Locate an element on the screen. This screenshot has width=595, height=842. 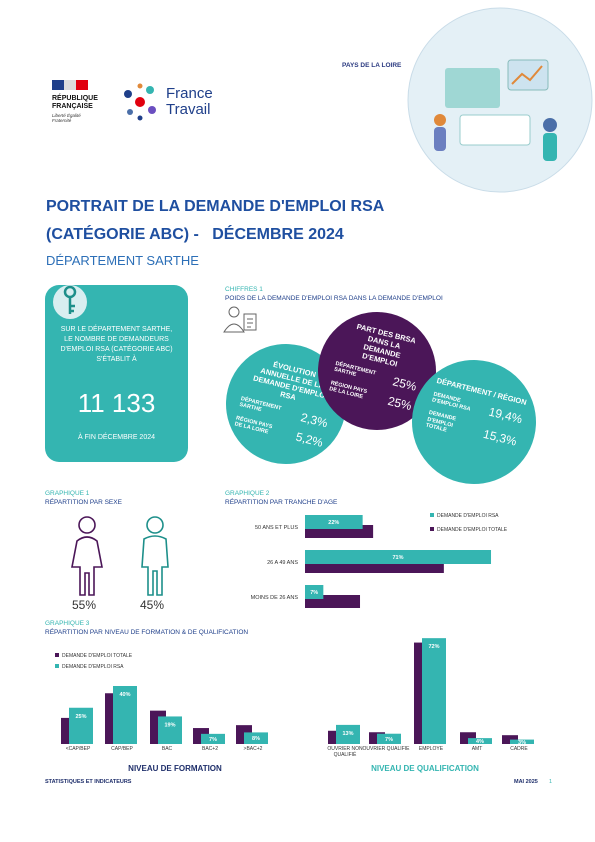
flag-white is located at coordinates (70, 85).